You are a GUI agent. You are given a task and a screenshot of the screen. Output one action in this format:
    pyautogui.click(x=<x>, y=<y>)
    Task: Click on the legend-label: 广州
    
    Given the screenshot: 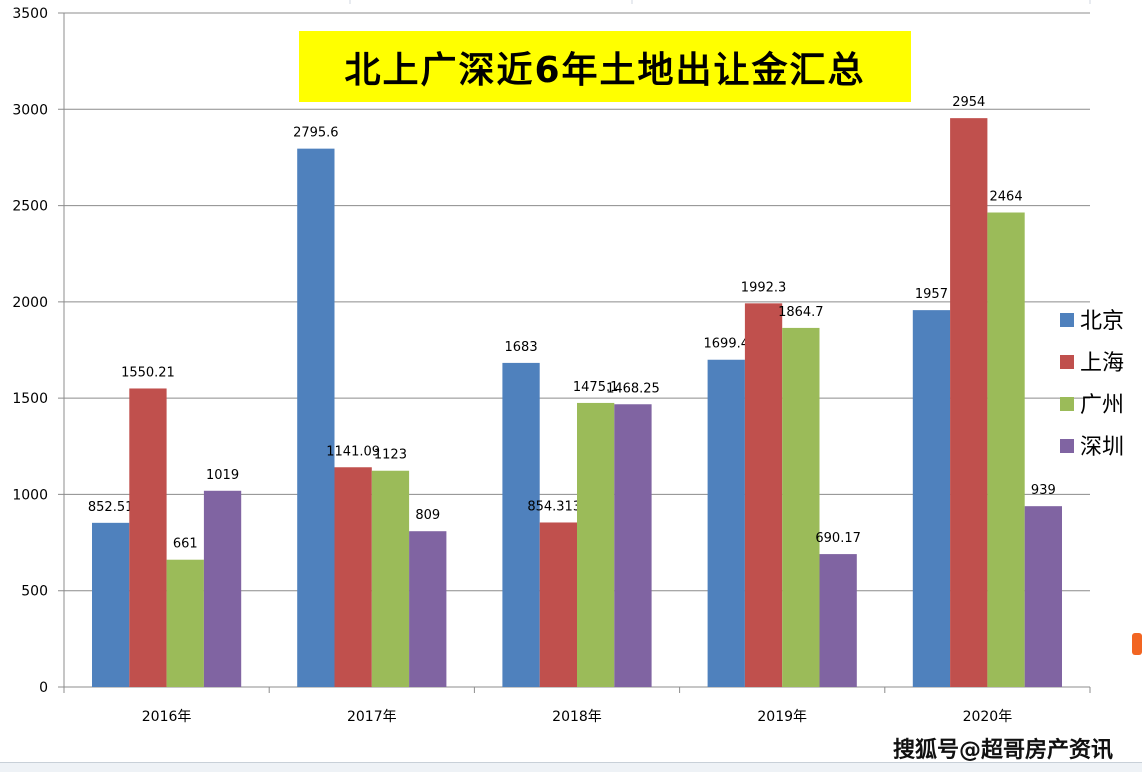 What is the action you would take?
    pyautogui.click(x=1102, y=405)
    